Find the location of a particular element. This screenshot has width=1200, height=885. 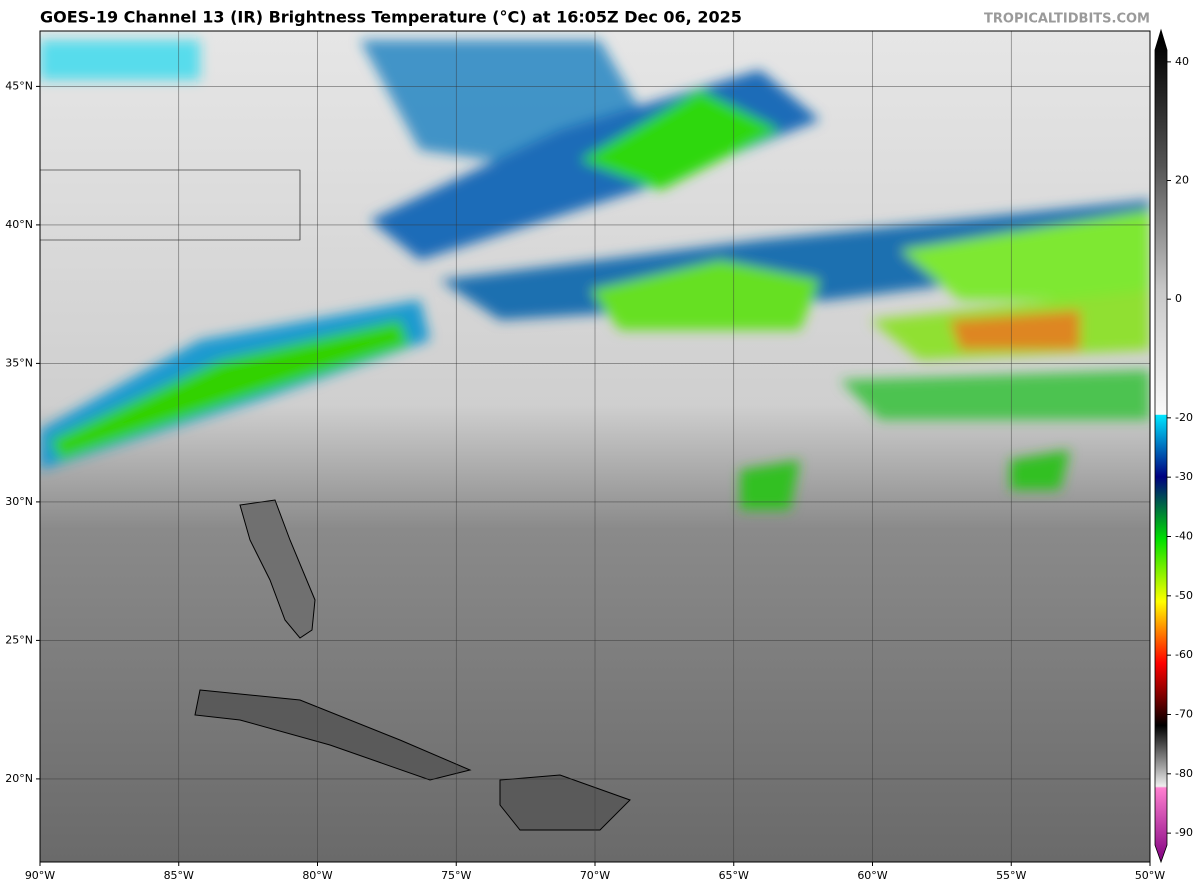

lat-tick-label: 40°N is located at coordinates (19, 224).